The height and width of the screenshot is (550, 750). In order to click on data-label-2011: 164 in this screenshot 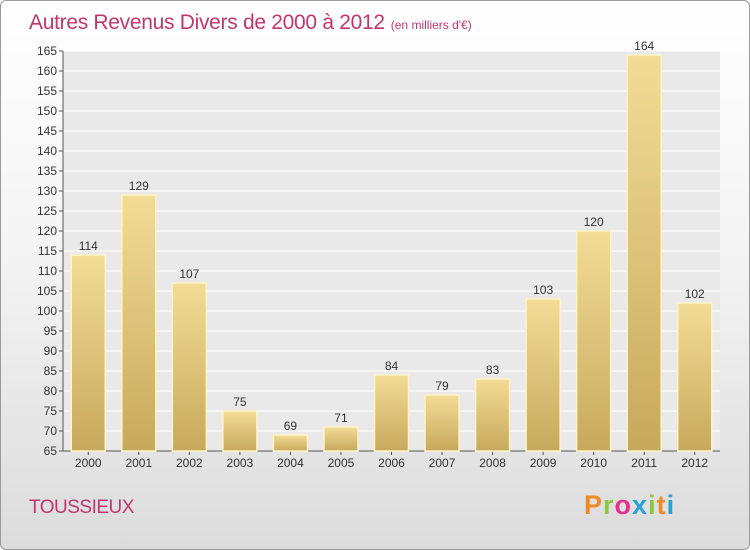, I will do `click(644, 46)`.